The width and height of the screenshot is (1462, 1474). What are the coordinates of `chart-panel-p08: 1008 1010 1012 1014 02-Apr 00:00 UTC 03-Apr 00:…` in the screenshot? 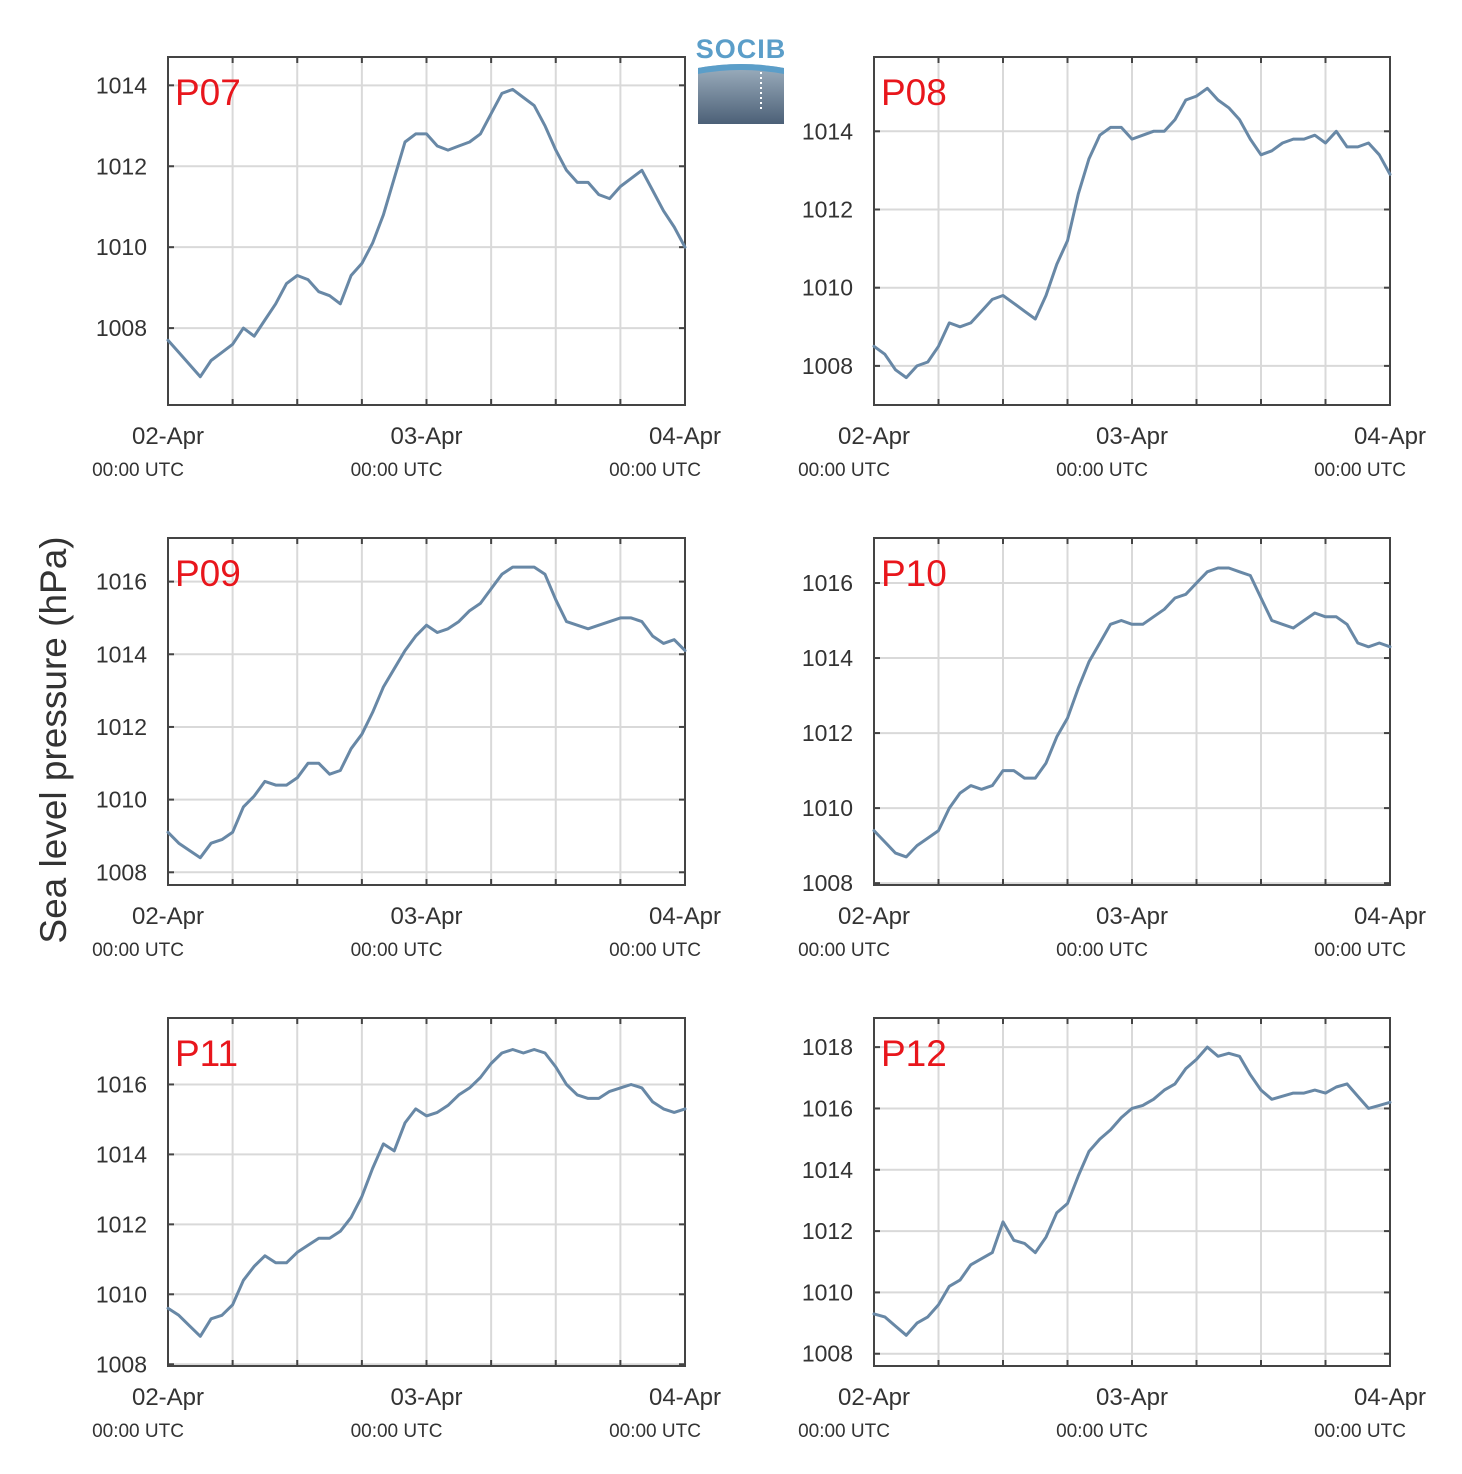 It's located at (1112, 268).